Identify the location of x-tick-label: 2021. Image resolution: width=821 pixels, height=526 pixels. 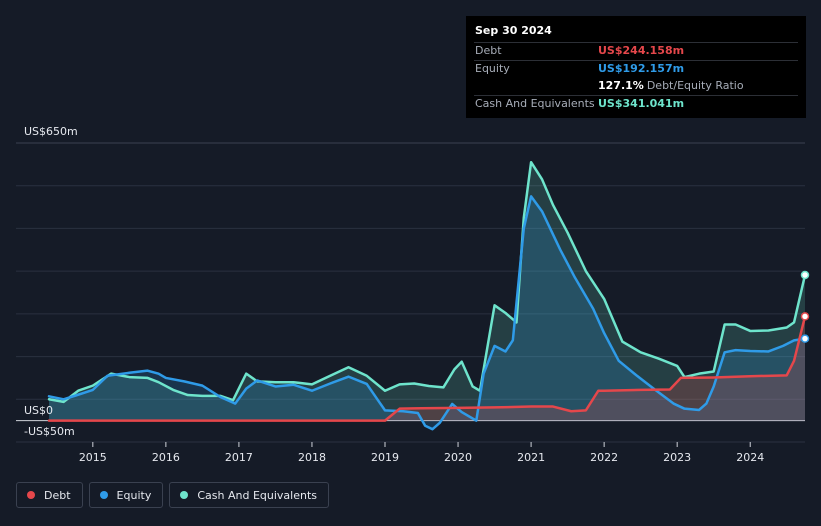
(531, 457).